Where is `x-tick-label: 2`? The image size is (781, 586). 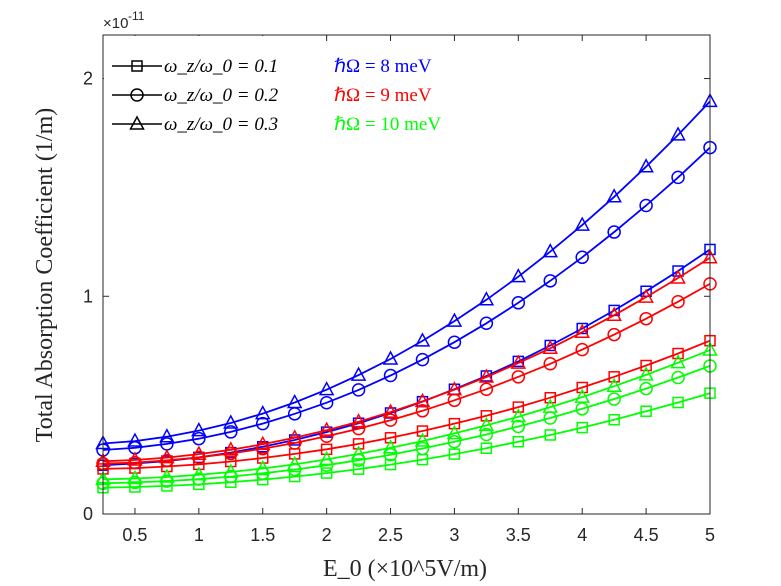
x-tick-label: 2 is located at coordinates (327, 535).